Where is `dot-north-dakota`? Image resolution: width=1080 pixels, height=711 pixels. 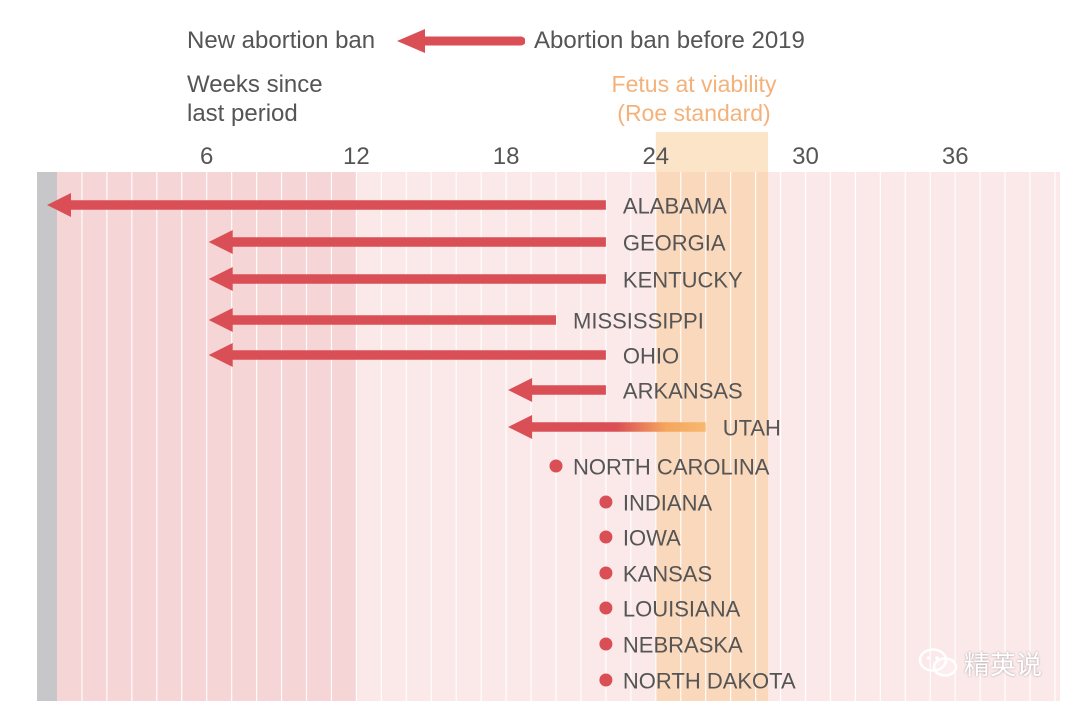 dot-north-dakota is located at coordinates (606, 680).